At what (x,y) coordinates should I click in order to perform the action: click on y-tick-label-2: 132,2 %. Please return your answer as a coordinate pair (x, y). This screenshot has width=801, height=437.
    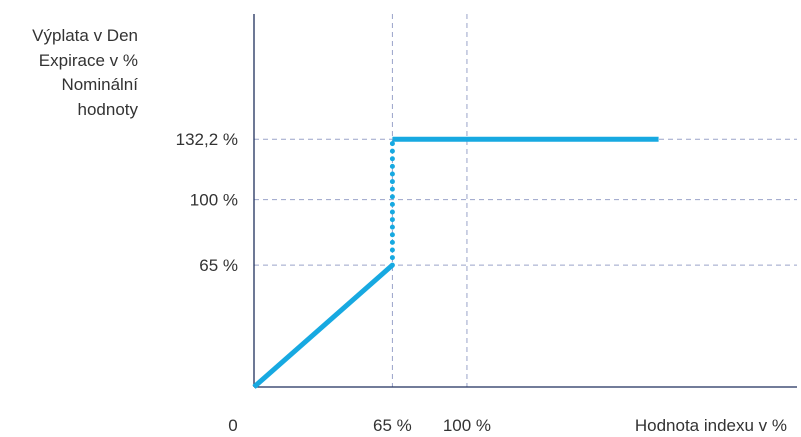
    Looking at the image, I should click on (207, 139).